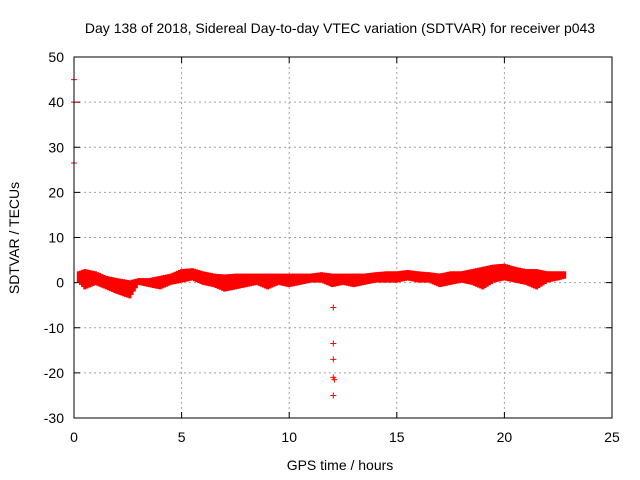  I want to click on y-tick-label: 30, so click(56, 147).